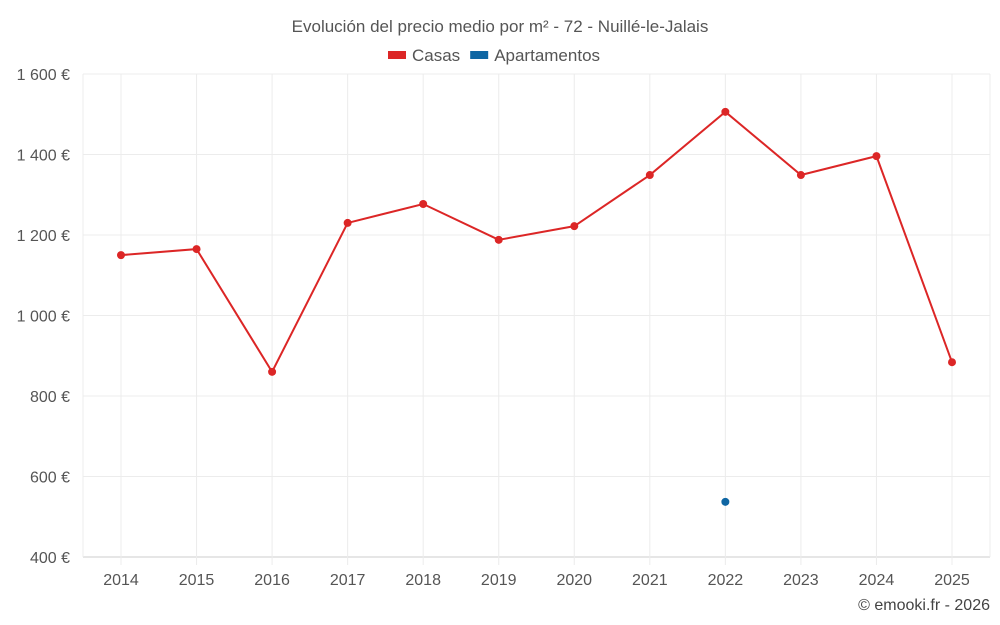  What do you see at coordinates (952, 580) in the screenshot?
I see `x-tick-label: 2025` at bounding box center [952, 580].